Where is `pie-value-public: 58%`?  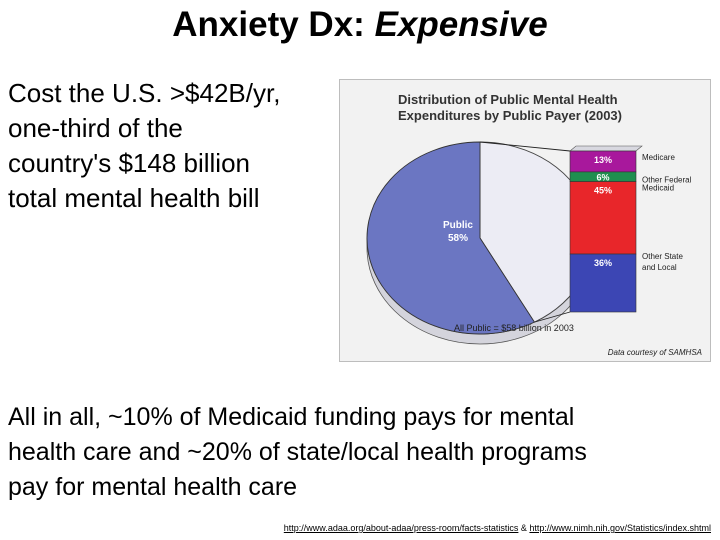 pie-value-public: 58% is located at coordinates (458, 238).